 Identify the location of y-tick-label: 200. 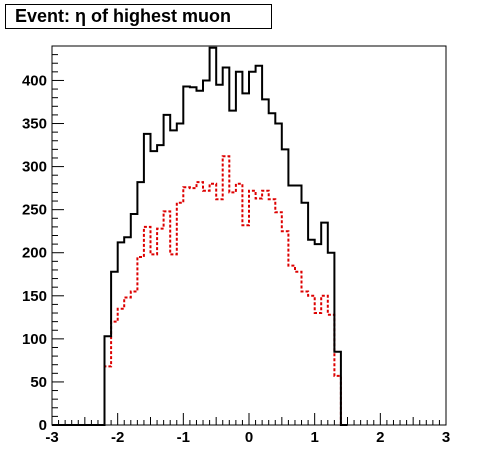
(34, 253).